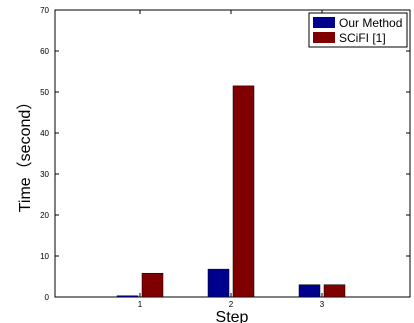 This screenshot has width=414, height=323. I want to click on y-tick-label: 60, so click(44, 51).